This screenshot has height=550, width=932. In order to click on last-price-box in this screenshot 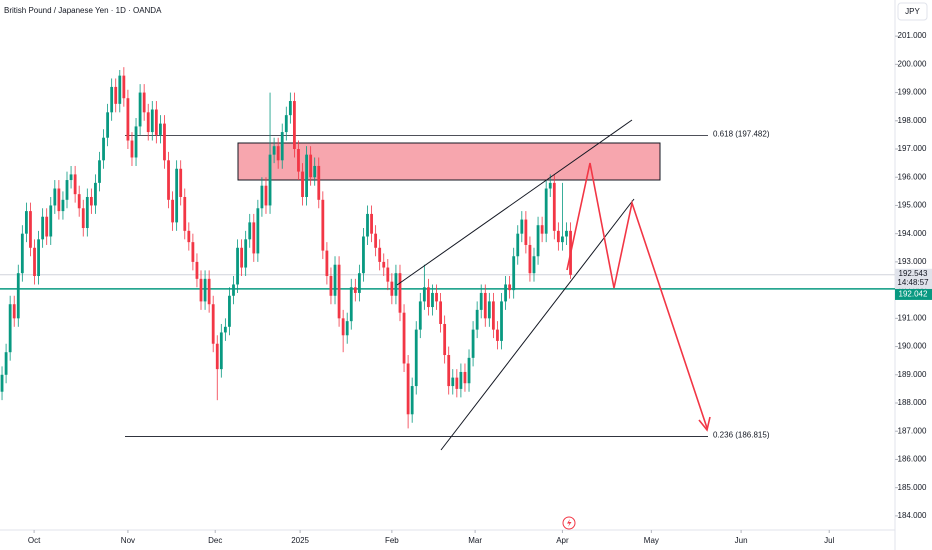, I will do `click(913, 278)`.